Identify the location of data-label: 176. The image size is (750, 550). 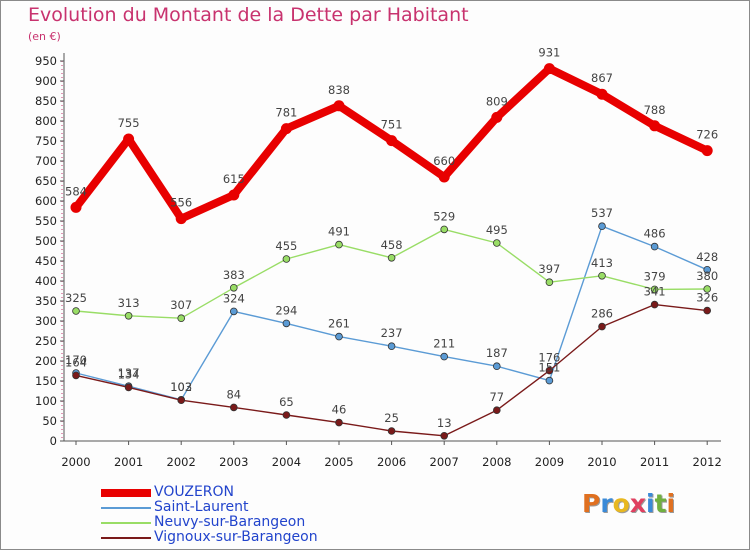
(549, 358).